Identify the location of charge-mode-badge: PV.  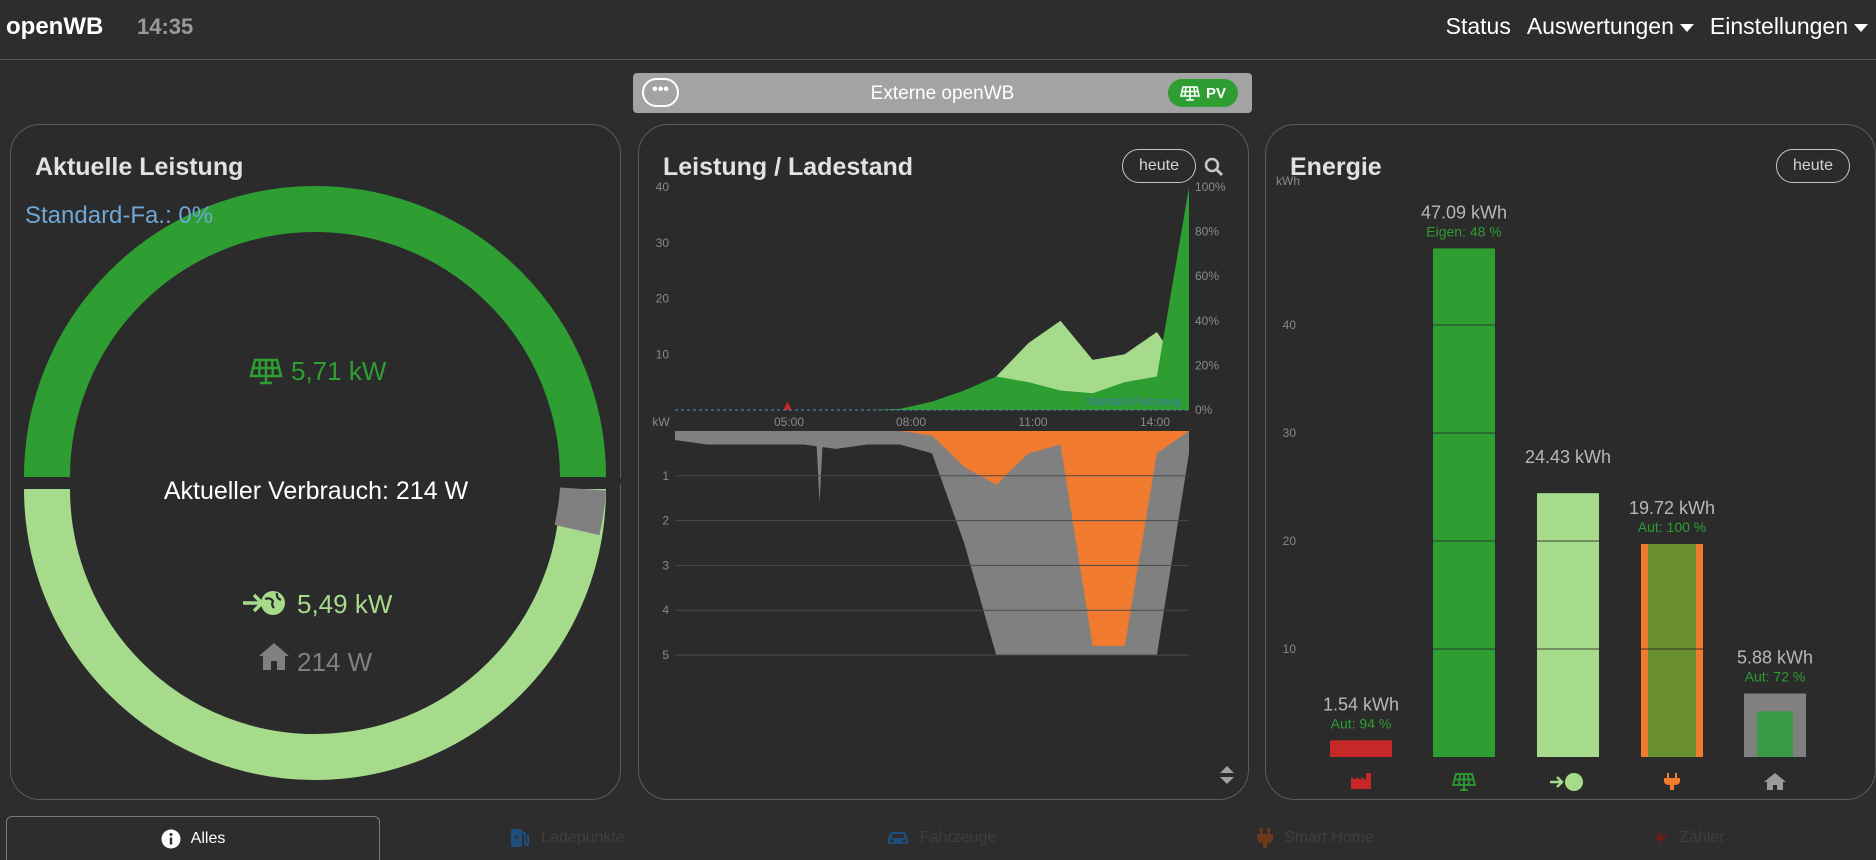
(1203, 93).